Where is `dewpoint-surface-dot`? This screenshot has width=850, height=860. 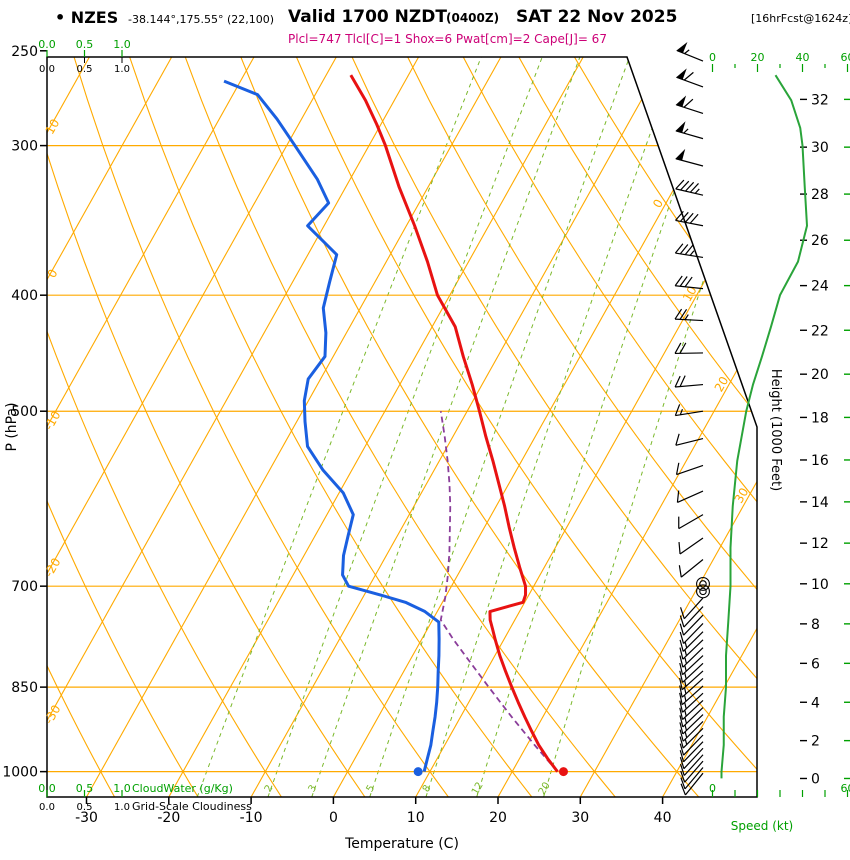 dewpoint-surface-dot is located at coordinates (418, 772).